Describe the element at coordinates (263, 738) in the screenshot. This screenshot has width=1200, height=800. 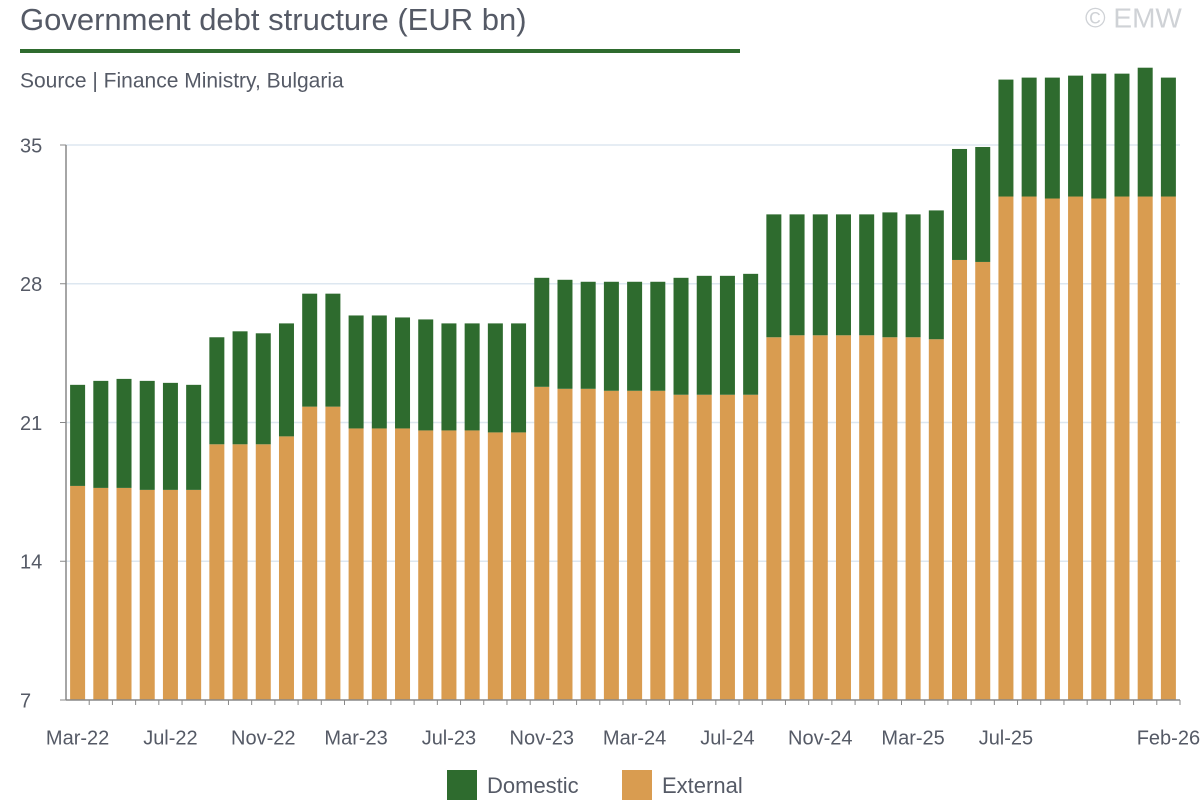
I see `x-tick-label: Nov-22` at that location.